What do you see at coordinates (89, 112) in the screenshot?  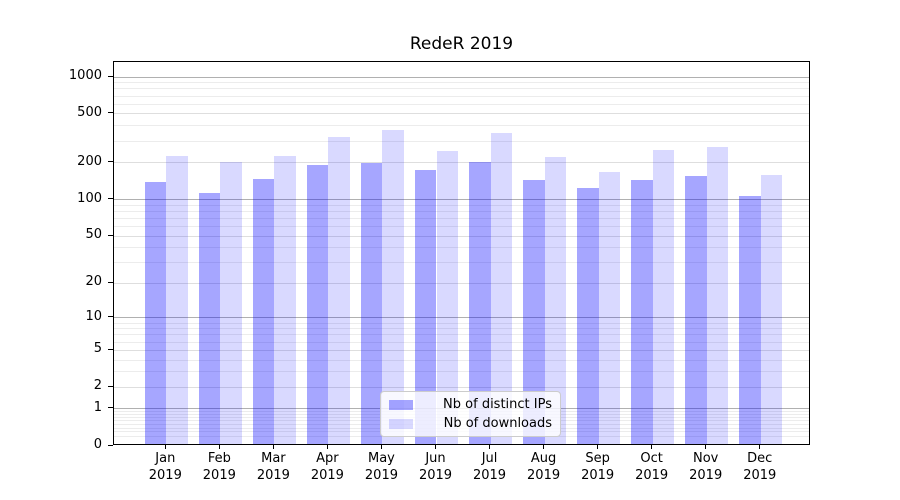 I see `y-tick-label: 500` at bounding box center [89, 112].